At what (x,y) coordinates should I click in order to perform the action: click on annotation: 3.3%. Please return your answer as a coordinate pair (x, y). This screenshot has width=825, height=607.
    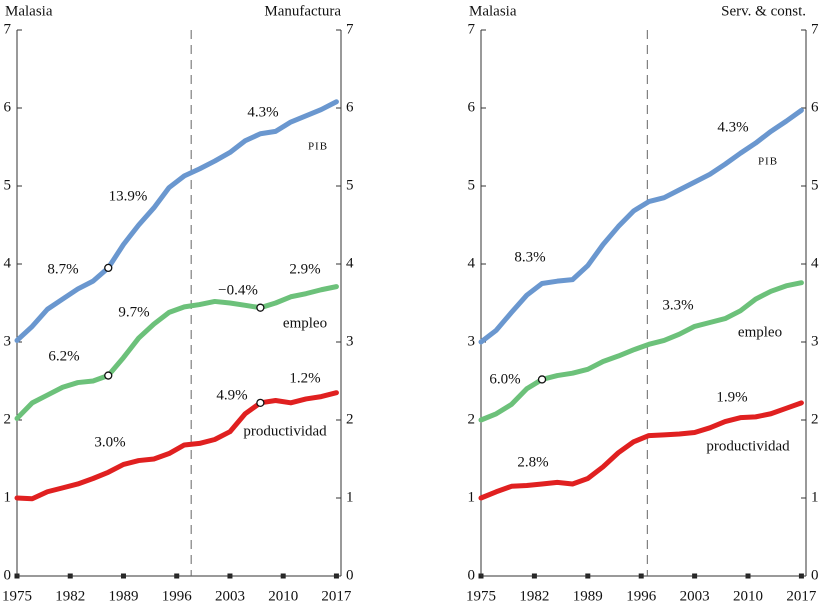
    Looking at the image, I should click on (677, 305).